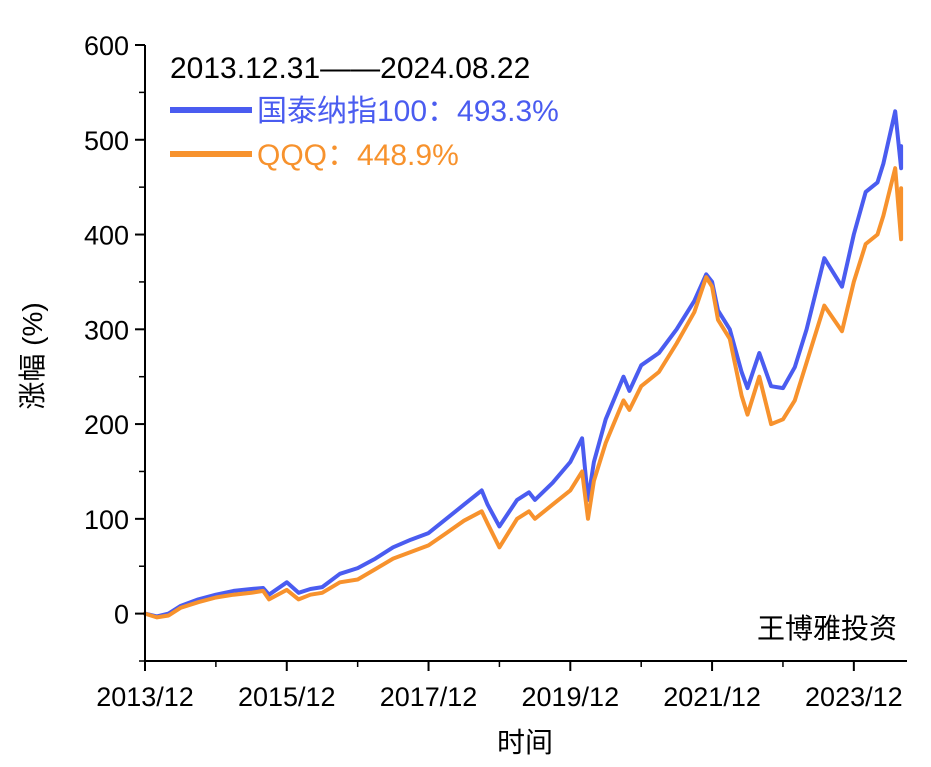 Image resolution: width=931 pixels, height=767 pixels. What do you see at coordinates (358, 155) in the screenshot?
I see `legend-label-qqq: QQQ：448.9%` at bounding box center [358, 155].